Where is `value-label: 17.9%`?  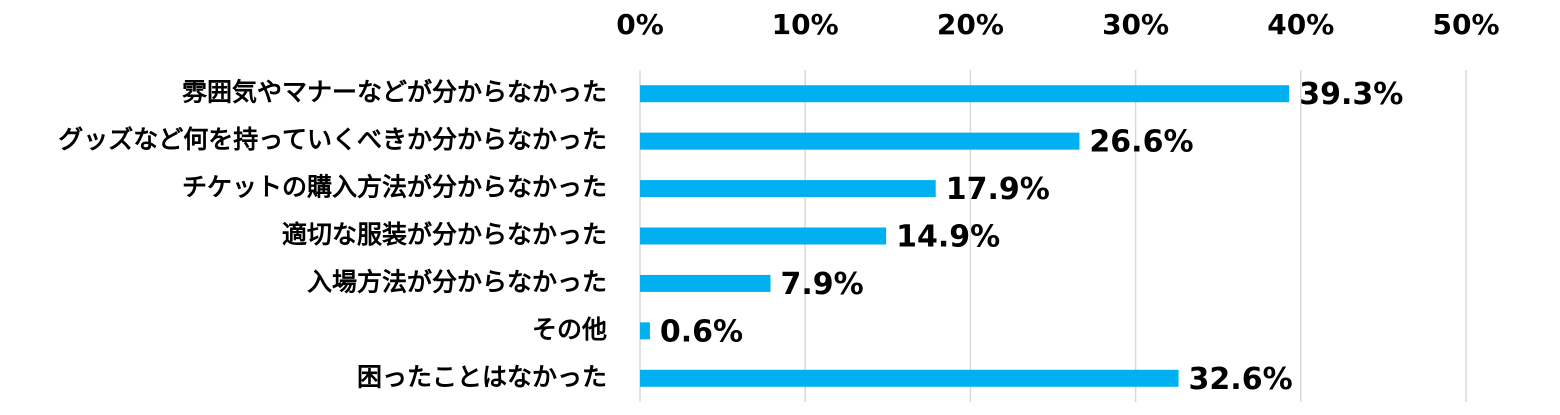 value-label: 17.9% is located at coordinates (998, 189).